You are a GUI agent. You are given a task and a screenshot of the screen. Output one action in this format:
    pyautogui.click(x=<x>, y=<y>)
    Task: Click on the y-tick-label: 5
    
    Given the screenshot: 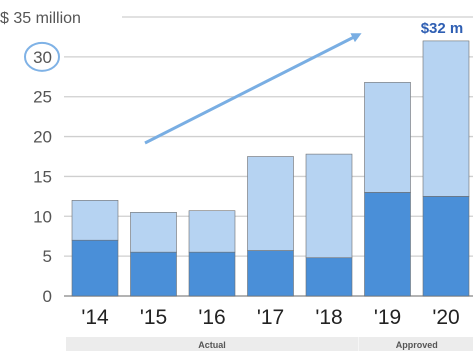 What is the action you would take?
    pyautogui.click(x=47, y=256)
    